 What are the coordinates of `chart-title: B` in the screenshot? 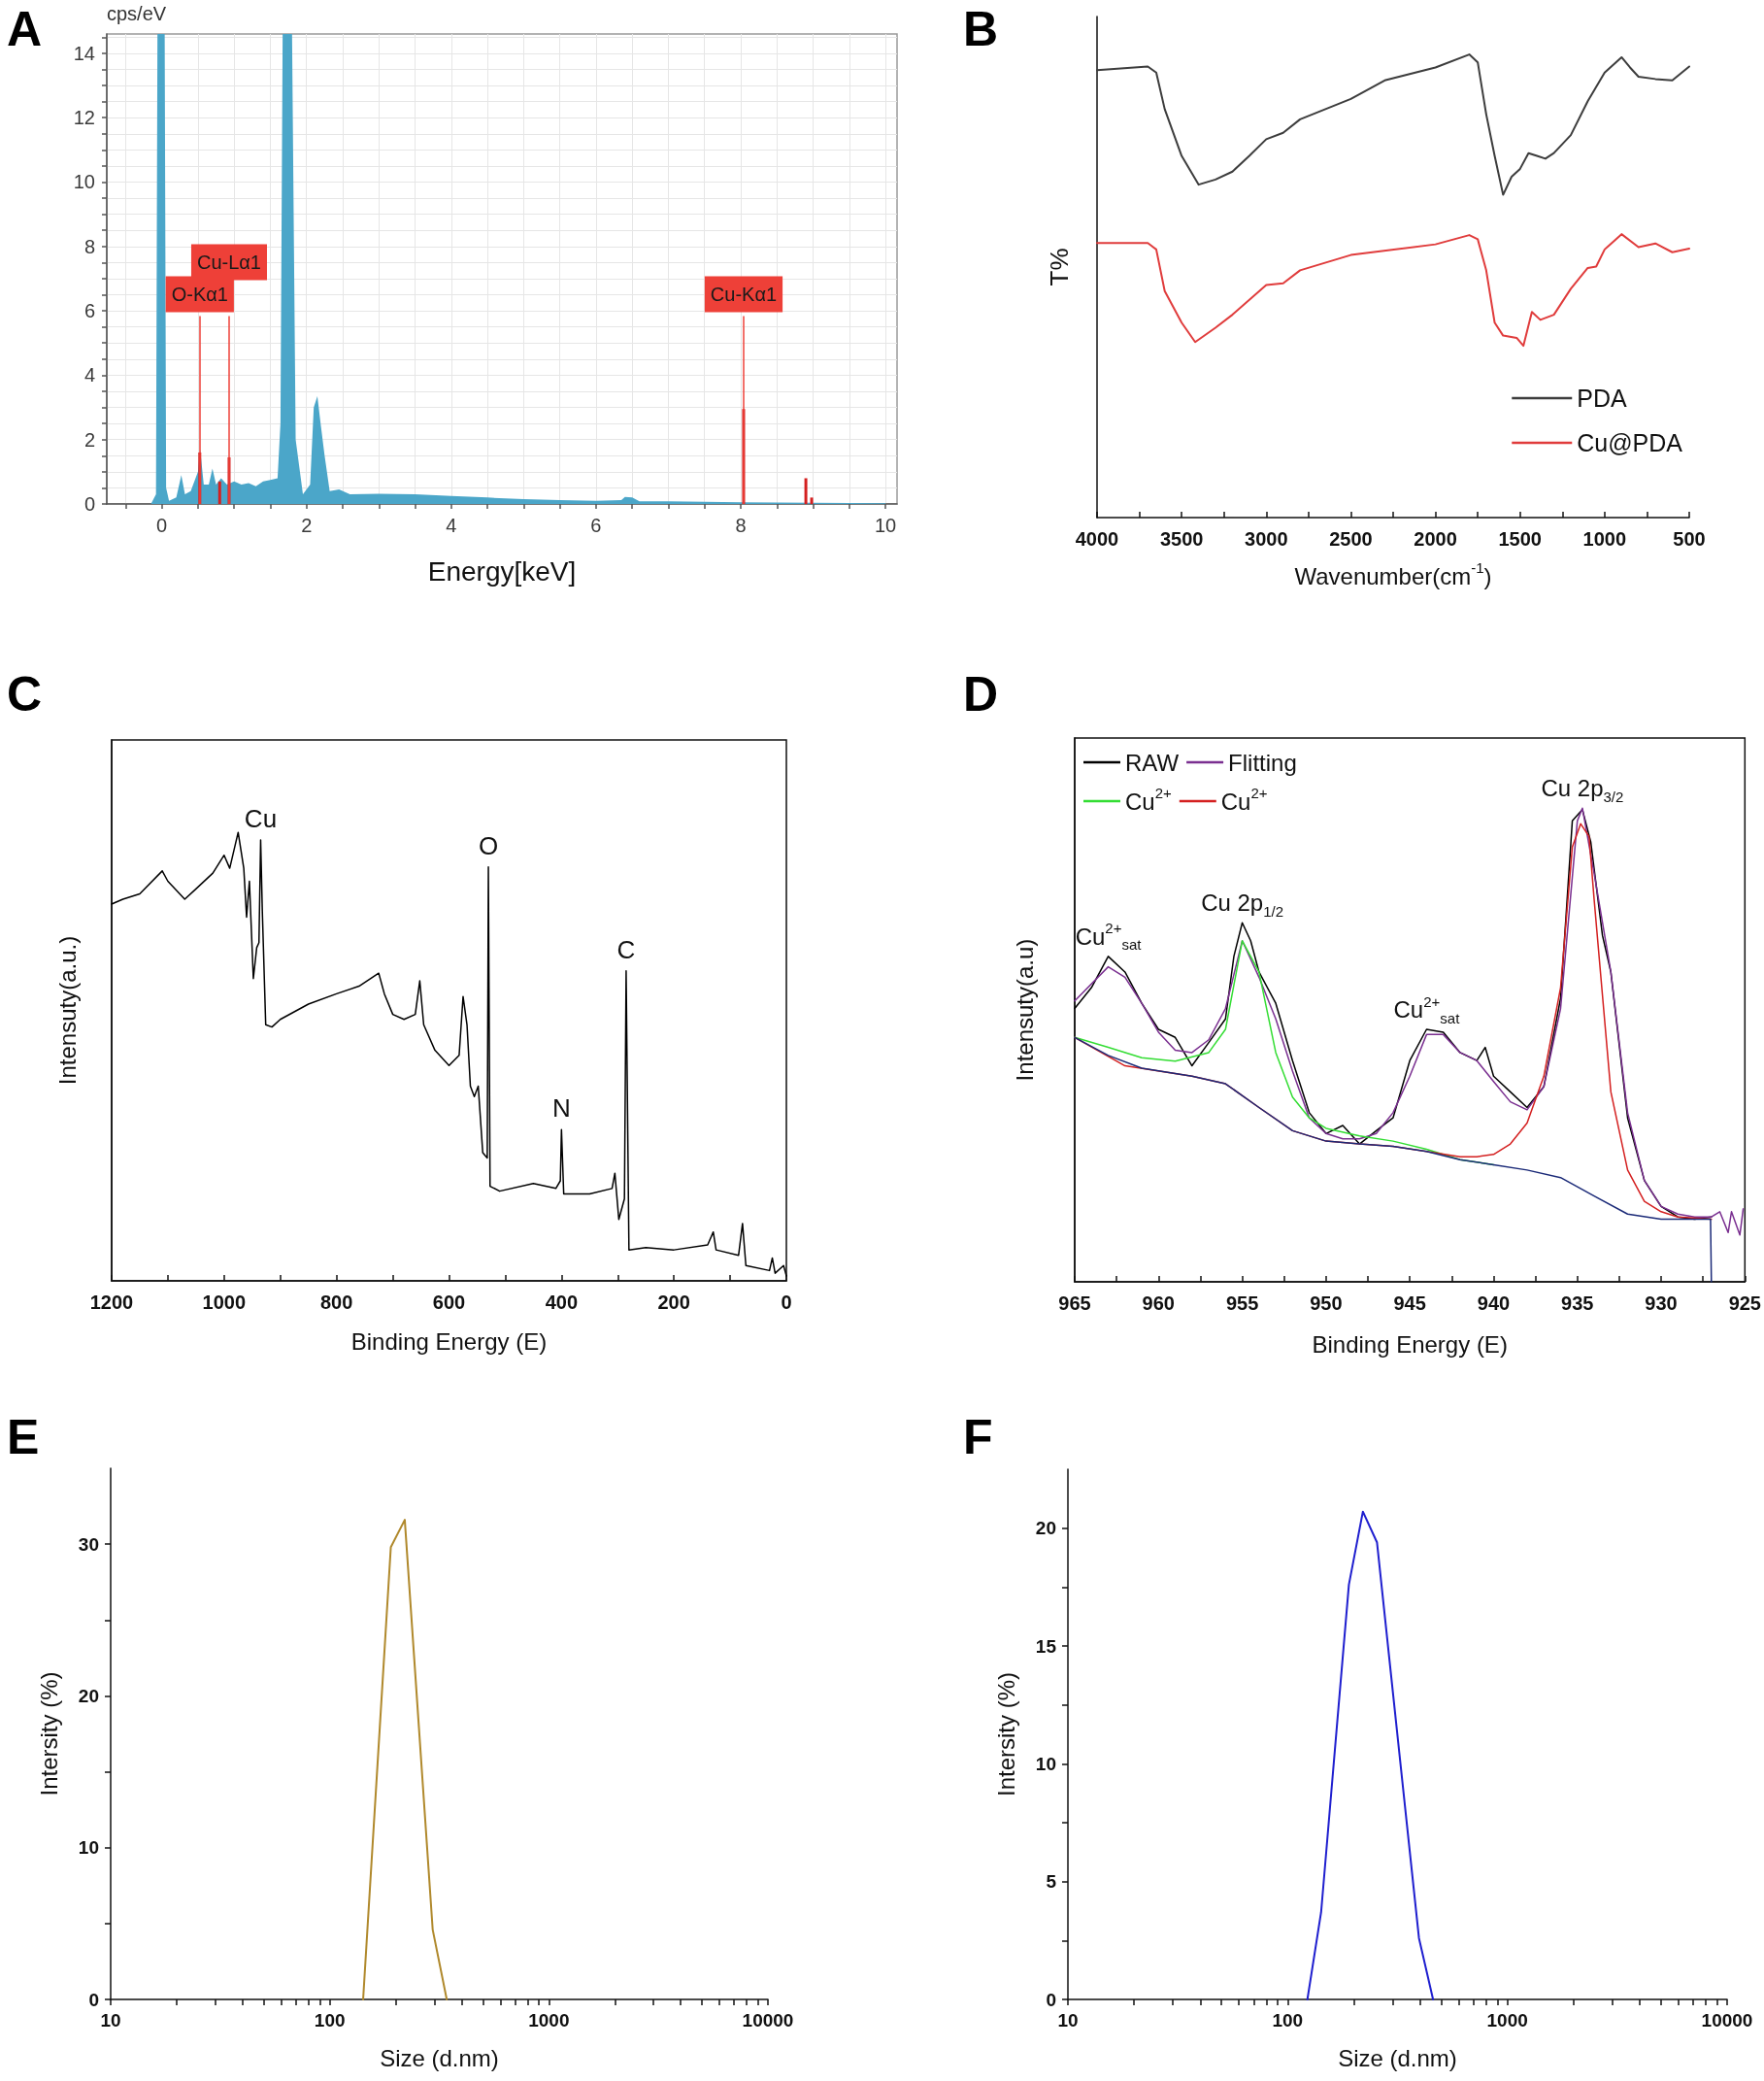 It's located at (981, 29).